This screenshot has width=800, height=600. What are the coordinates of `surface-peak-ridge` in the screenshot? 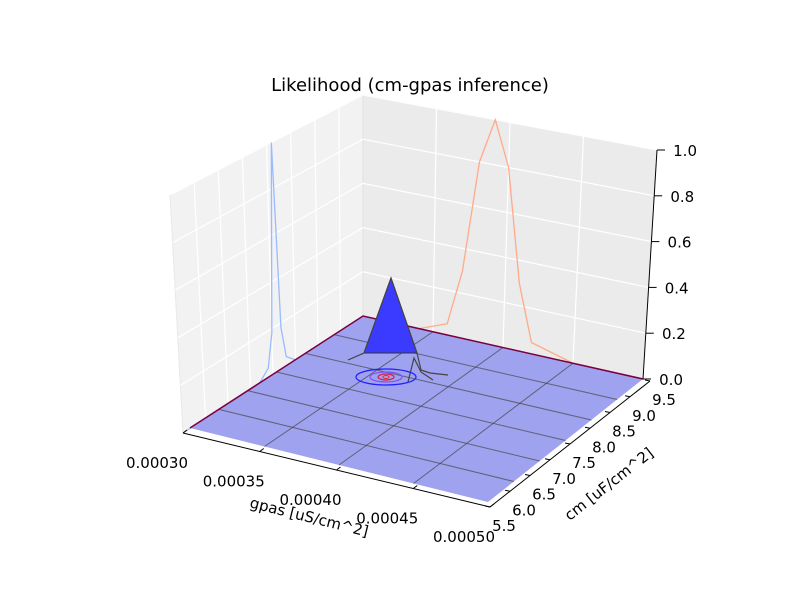 It's located at (398, 326).